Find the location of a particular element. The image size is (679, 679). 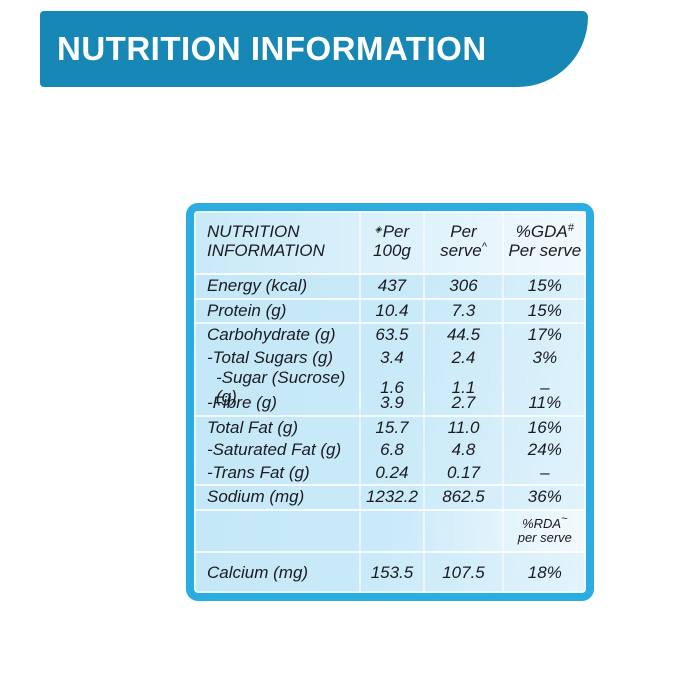

table-row-energy: Energy (kcal) 437 306 15% is located at coordinates (390, 287).